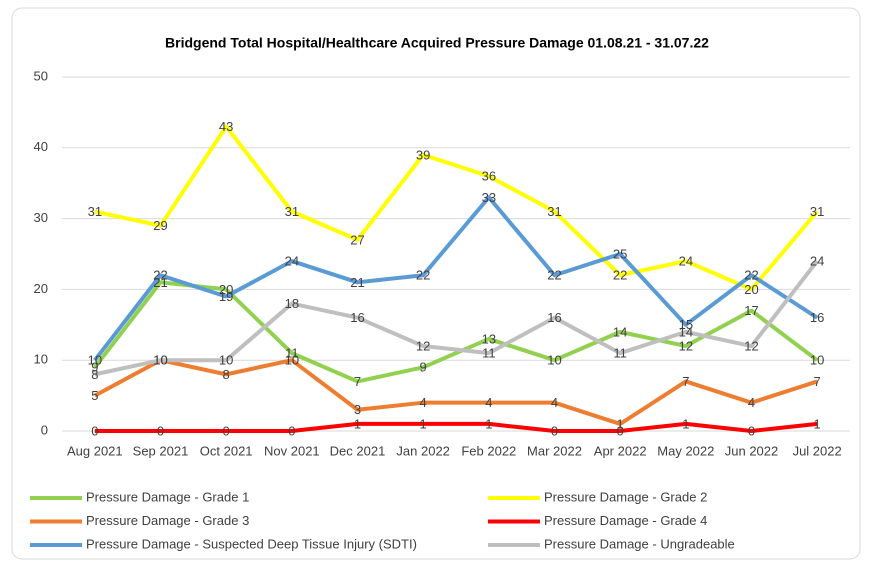 The width and height of the screenshot is (874, 563). Describe the element at coordinates (160, 225) in the screenshot. I see `data-label: 29` at that location.